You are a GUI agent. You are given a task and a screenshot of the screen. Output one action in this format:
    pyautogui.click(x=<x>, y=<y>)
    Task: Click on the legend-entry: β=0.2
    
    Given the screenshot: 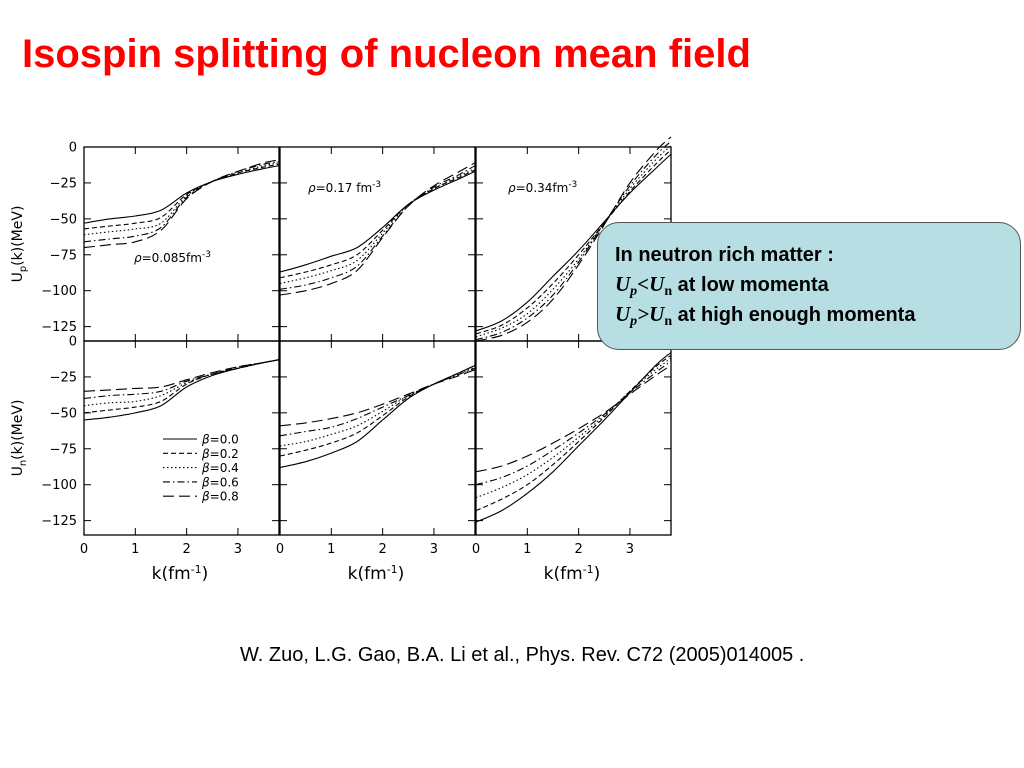 What is the action you would take?
    pyautogui.click(x=220, y=454)
    